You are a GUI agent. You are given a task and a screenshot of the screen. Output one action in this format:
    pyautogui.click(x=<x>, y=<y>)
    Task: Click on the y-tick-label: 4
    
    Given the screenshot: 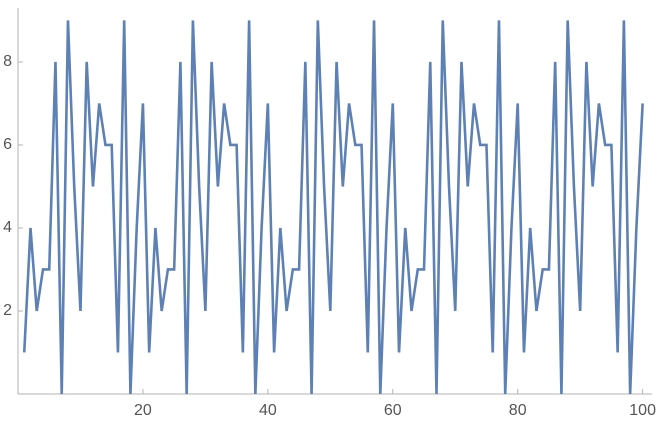 What is the action you would take?
    pyautogui.click(x=7, y=227)
    